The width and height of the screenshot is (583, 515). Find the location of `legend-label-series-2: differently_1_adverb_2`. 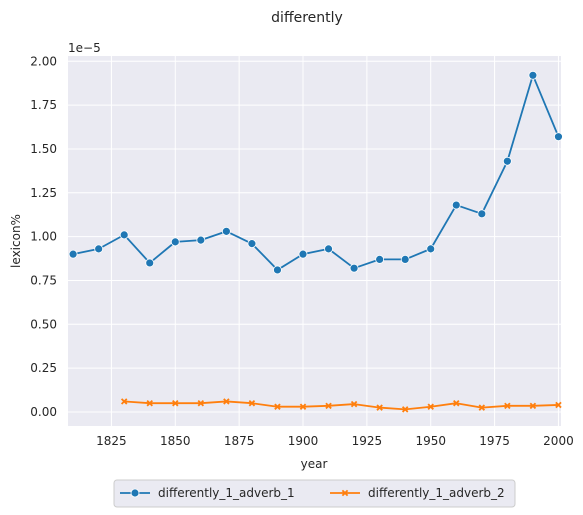

legend-label-series-2: differently_1_adverb_2 is located at coordinates (436, 493).